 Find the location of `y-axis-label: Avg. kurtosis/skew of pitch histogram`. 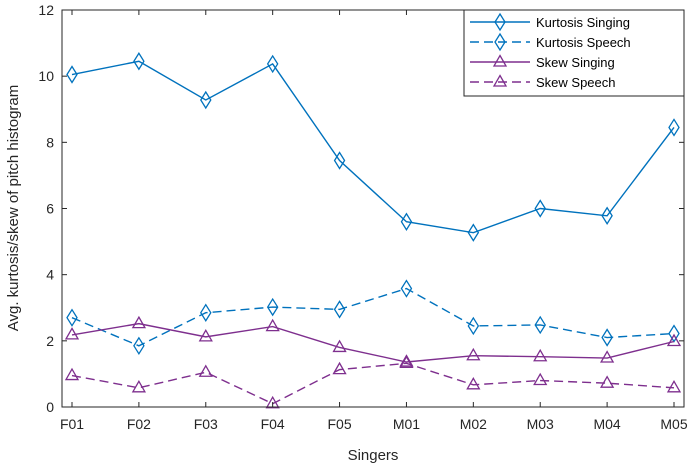

y-axis-label: Avg. kurtosis/skew of pitch histogram is located at coordinates (13, 208).